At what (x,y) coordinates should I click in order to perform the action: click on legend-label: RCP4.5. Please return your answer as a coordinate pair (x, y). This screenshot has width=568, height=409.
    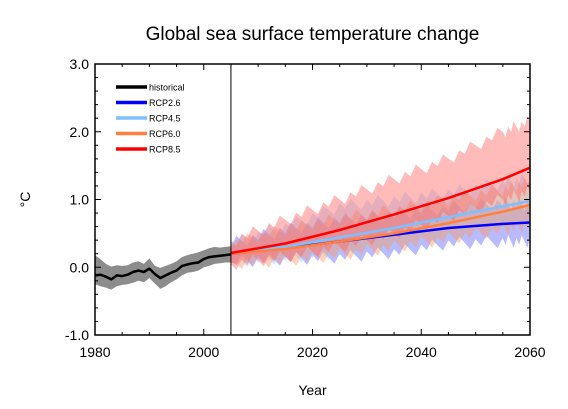
    Looking at the image, I should click on (165, 119).